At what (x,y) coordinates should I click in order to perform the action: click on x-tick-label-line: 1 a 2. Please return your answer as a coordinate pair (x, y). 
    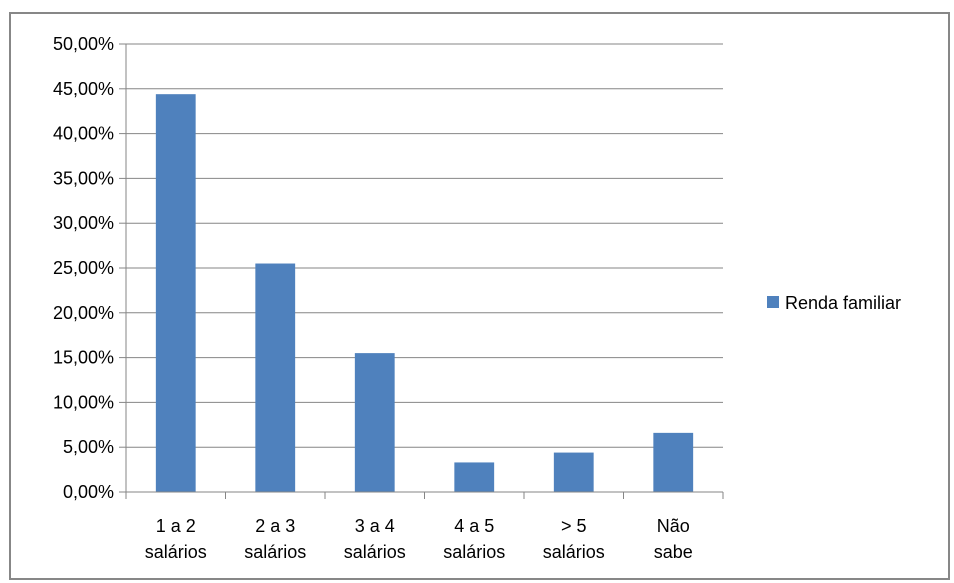
    Looking at the image, I should click on (176, 526).